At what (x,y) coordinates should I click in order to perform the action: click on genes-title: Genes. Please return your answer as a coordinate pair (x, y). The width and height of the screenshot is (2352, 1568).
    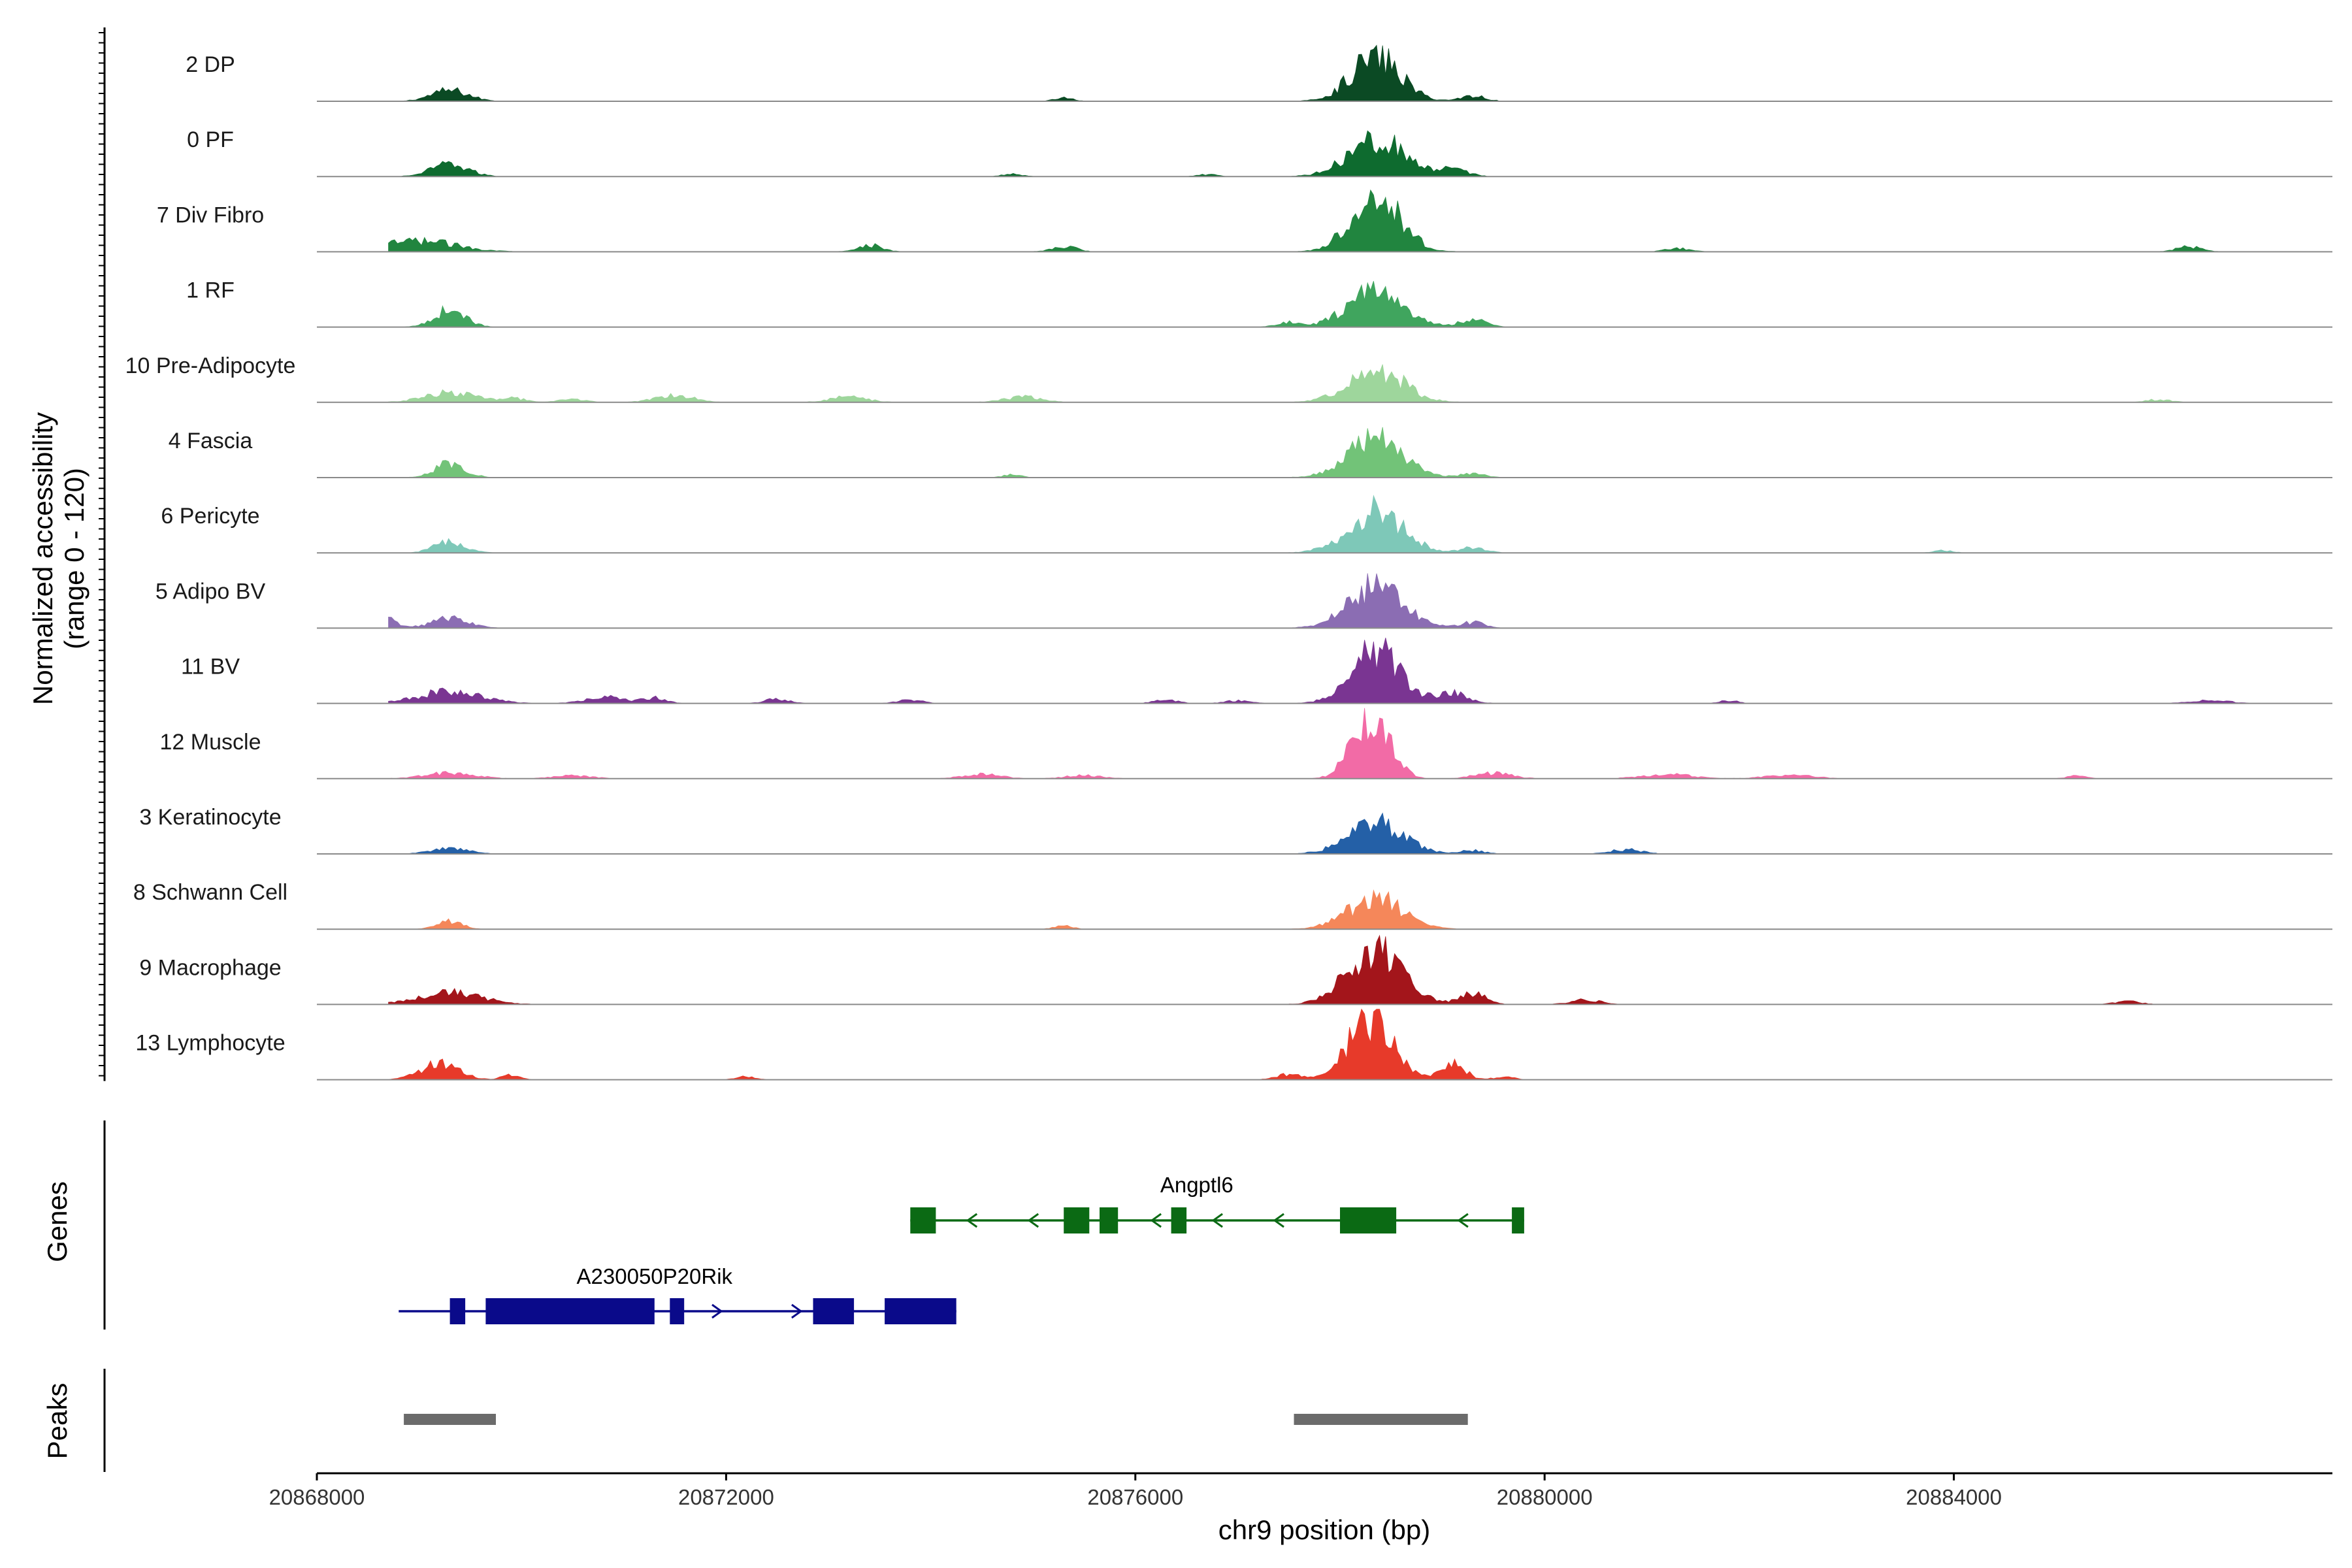
    Looking at the image, I should click on (57, 1221).